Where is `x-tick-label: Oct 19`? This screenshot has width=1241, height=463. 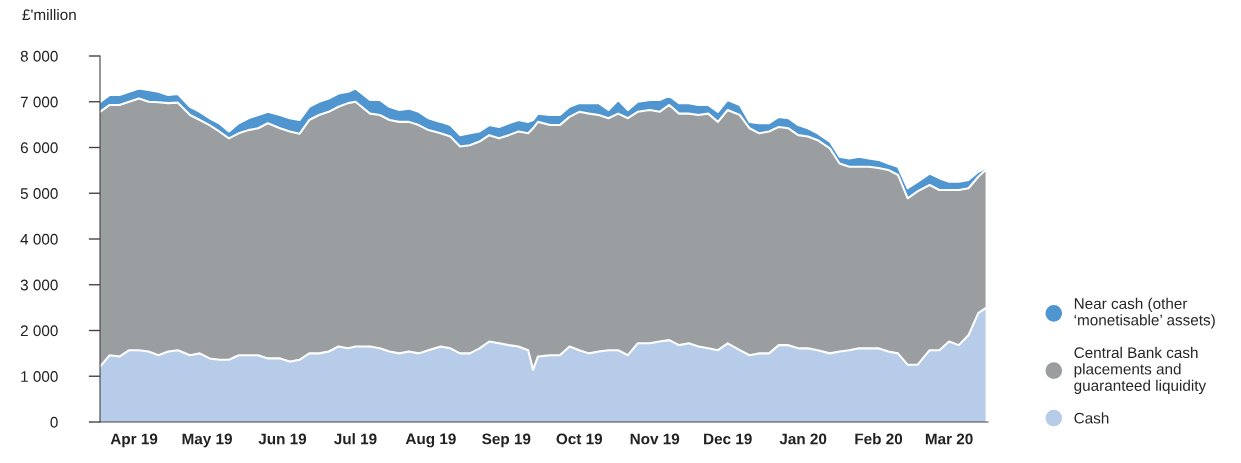 x-tick-label: Oct 19 is located at coordinates (579, 439).